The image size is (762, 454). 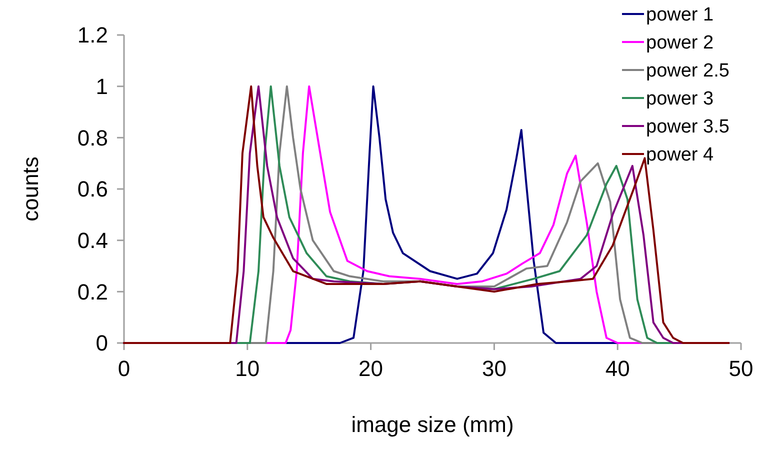 What do you see at coordinates (102, 343) in the screenshot?
I see `y-tick-label: 0` at bounding box center [102, 343].